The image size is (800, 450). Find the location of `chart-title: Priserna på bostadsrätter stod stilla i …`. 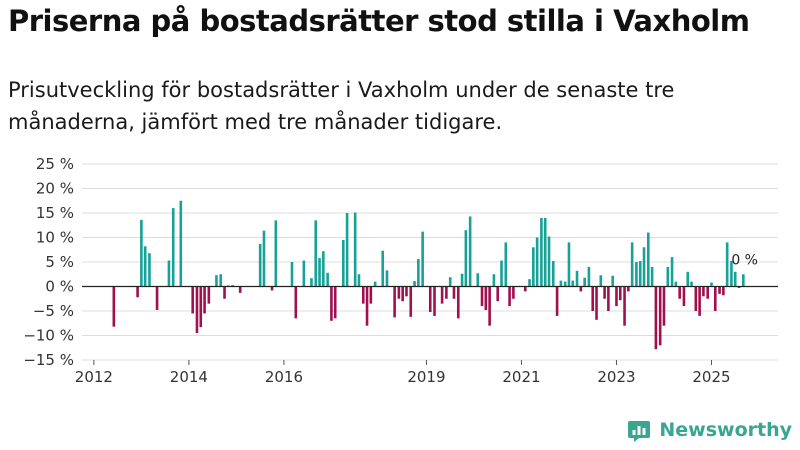

chart-title: Priserna på bostadsrätter stod stilla i … is located at coordinates (379, 21).